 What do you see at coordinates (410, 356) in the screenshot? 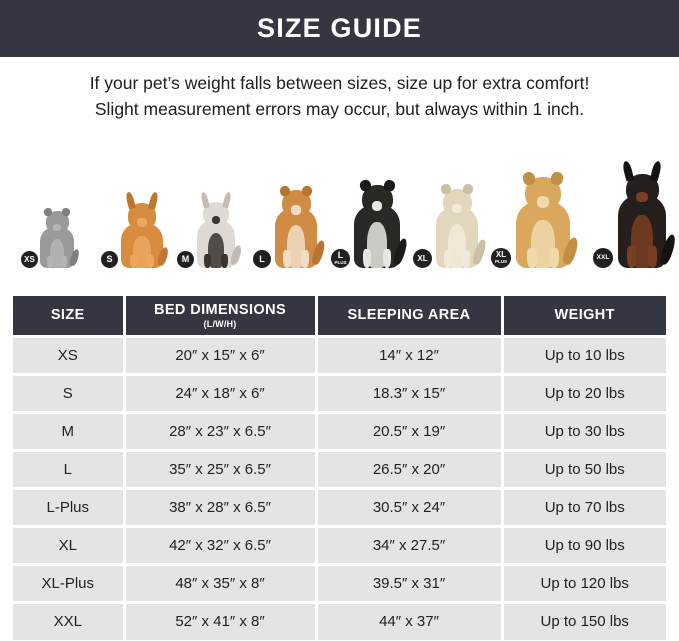
I see `cell-sleeping-area: 14″ x 12″` at bounding box center [410, 356].